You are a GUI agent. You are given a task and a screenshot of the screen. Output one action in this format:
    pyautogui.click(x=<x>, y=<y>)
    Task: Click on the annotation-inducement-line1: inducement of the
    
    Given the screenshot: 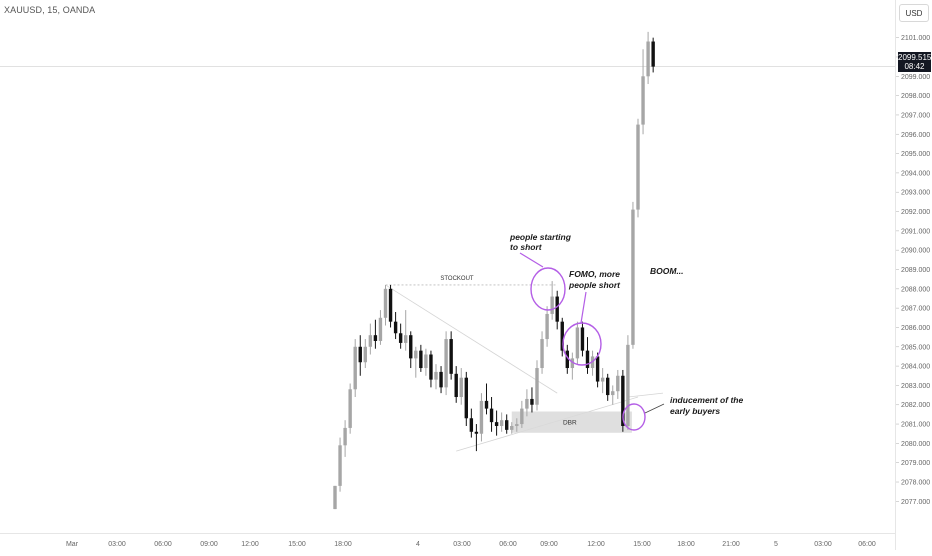 What is the action you would take?
    pyautogui.click(x=706, y=400)
    